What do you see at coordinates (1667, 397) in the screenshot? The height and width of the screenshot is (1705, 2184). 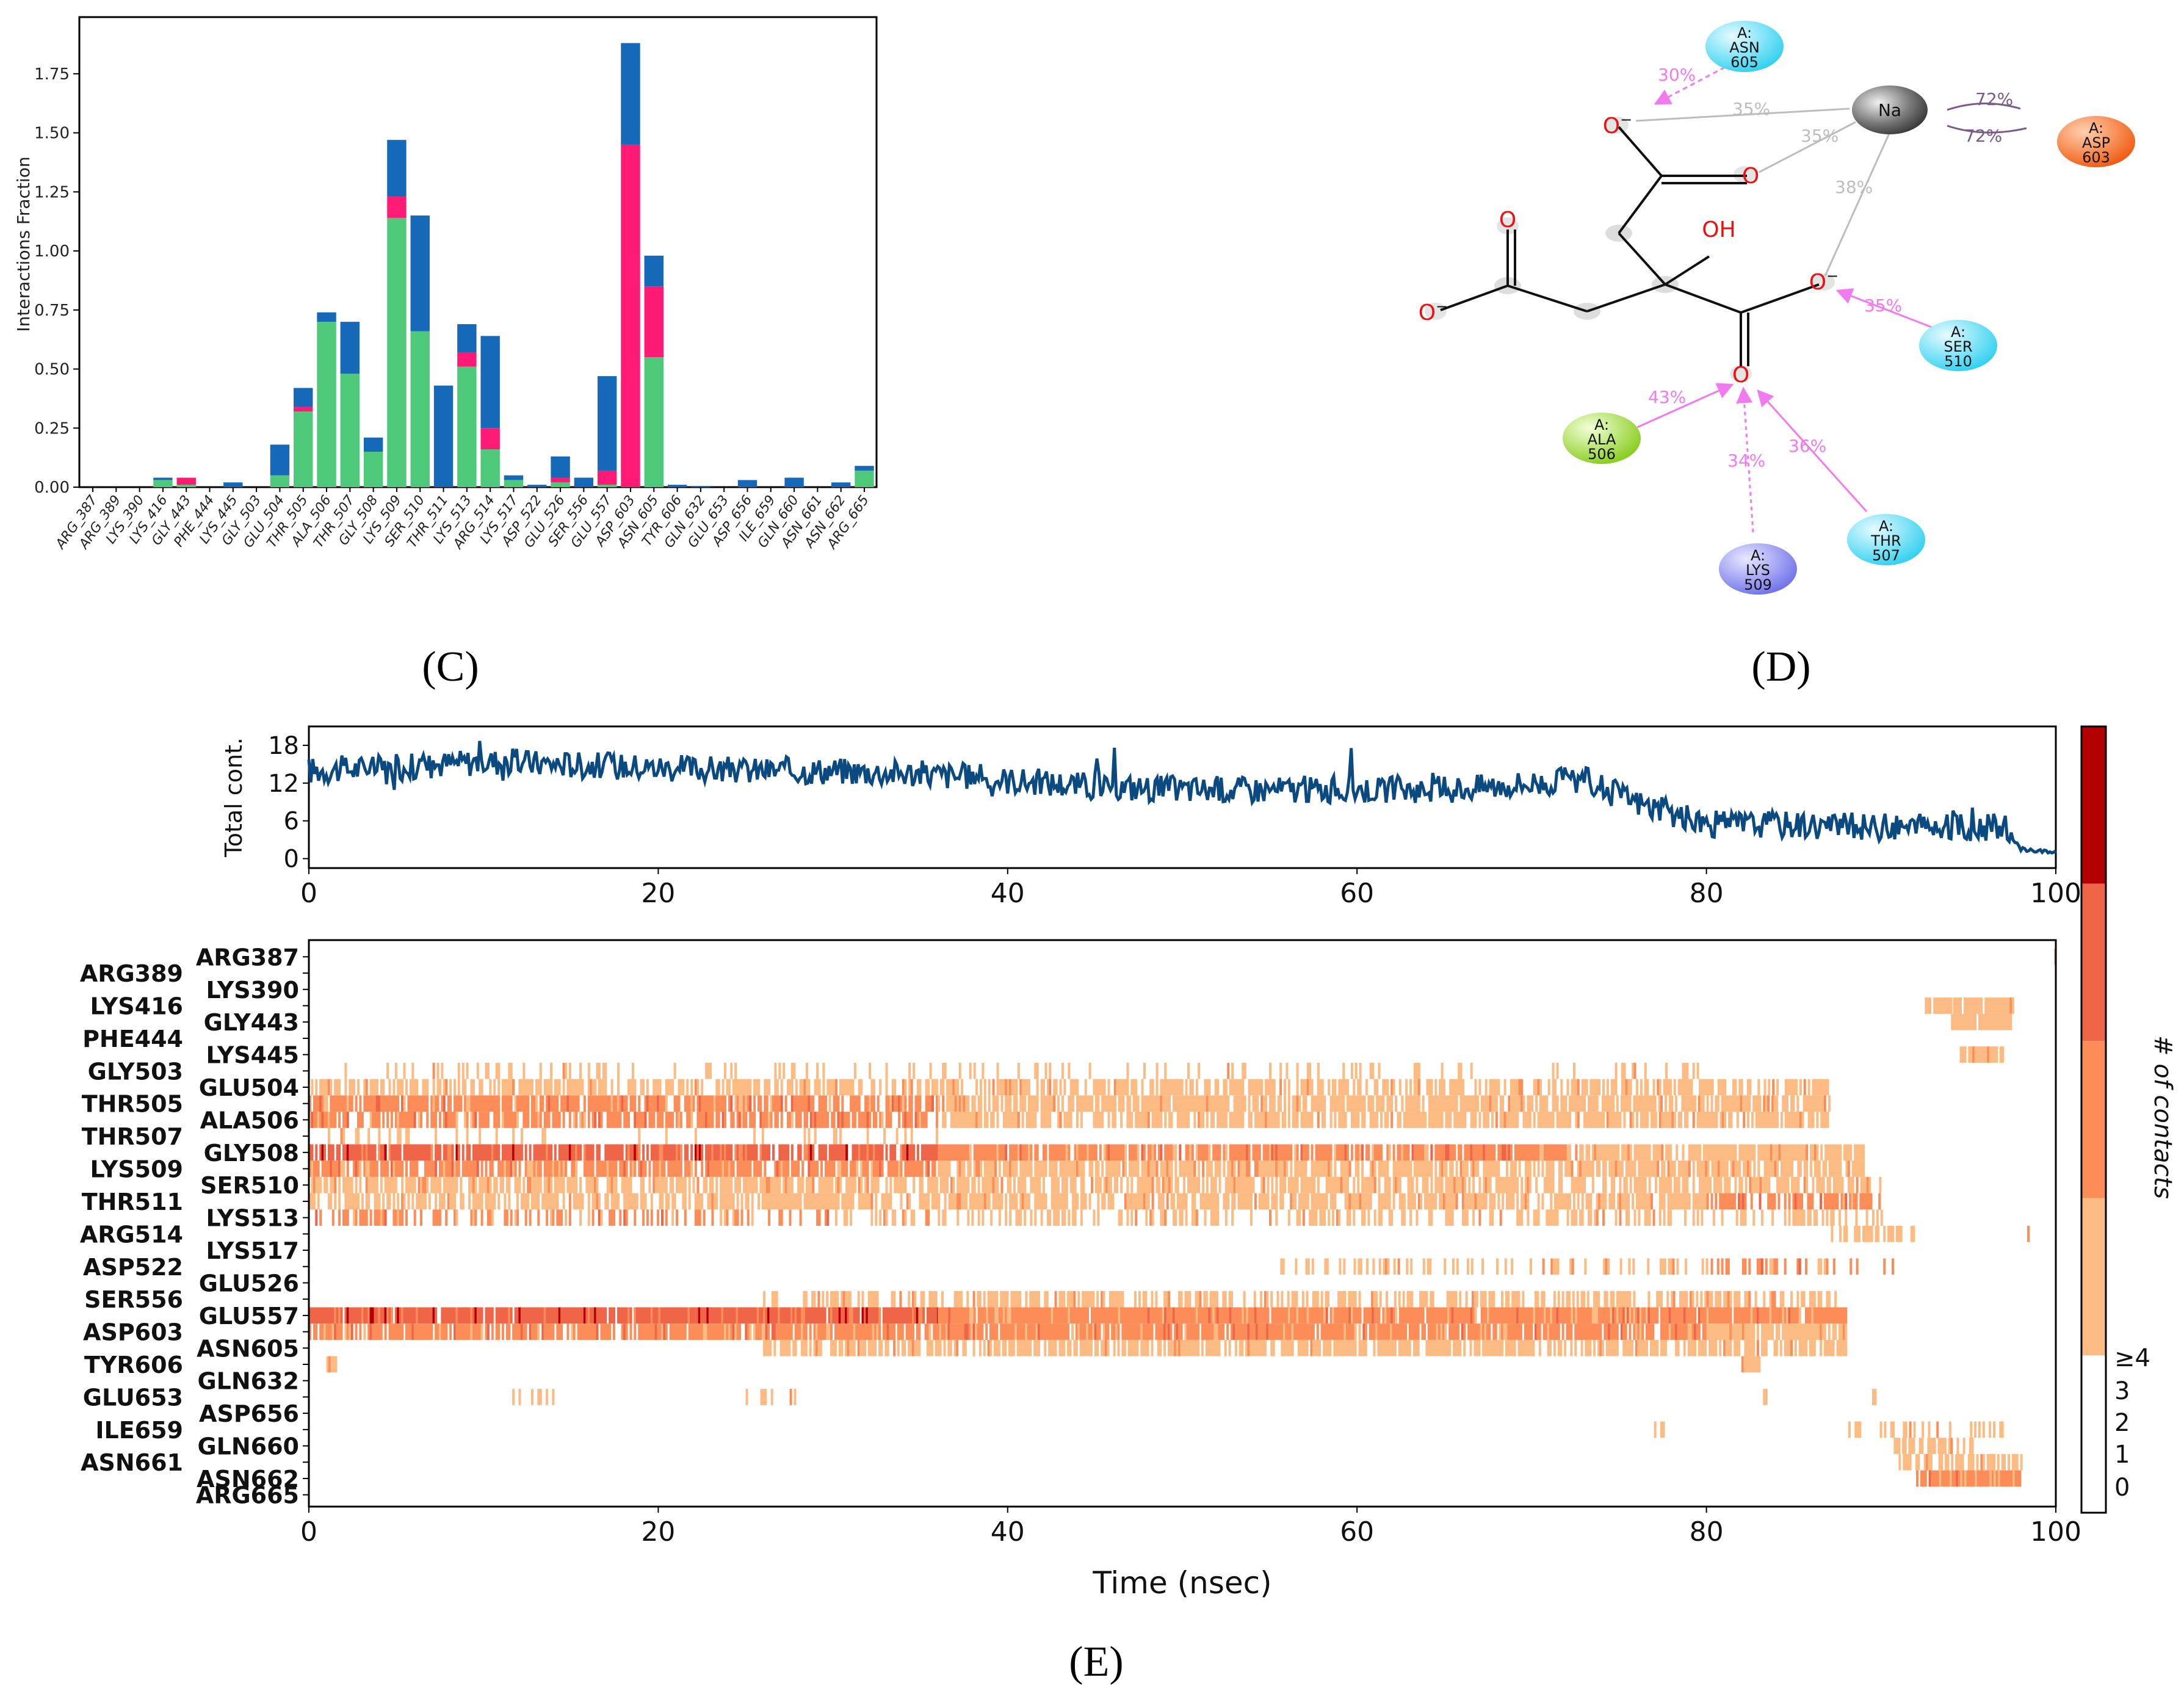 I see `pct-label: 43%` at bounding box center [1667, 397].